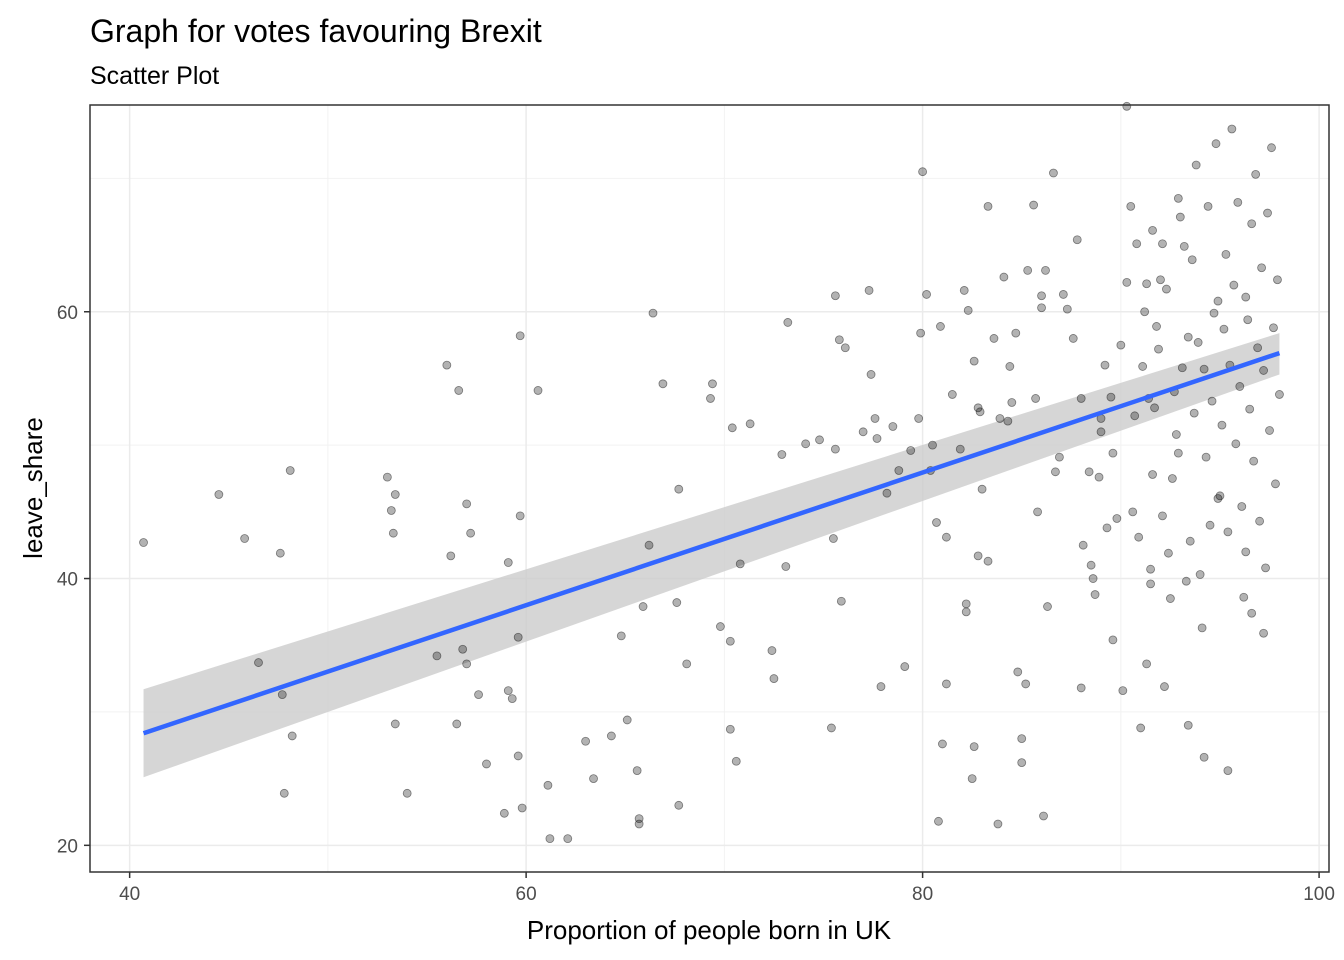 Image resolution: width=1344 pixels, height=960 pixels. What do you see at coordinates (316, 31) in the screenshot?
I see `chart-title: Graph for votes favouring Brexit` at bounding box center [316, 31].